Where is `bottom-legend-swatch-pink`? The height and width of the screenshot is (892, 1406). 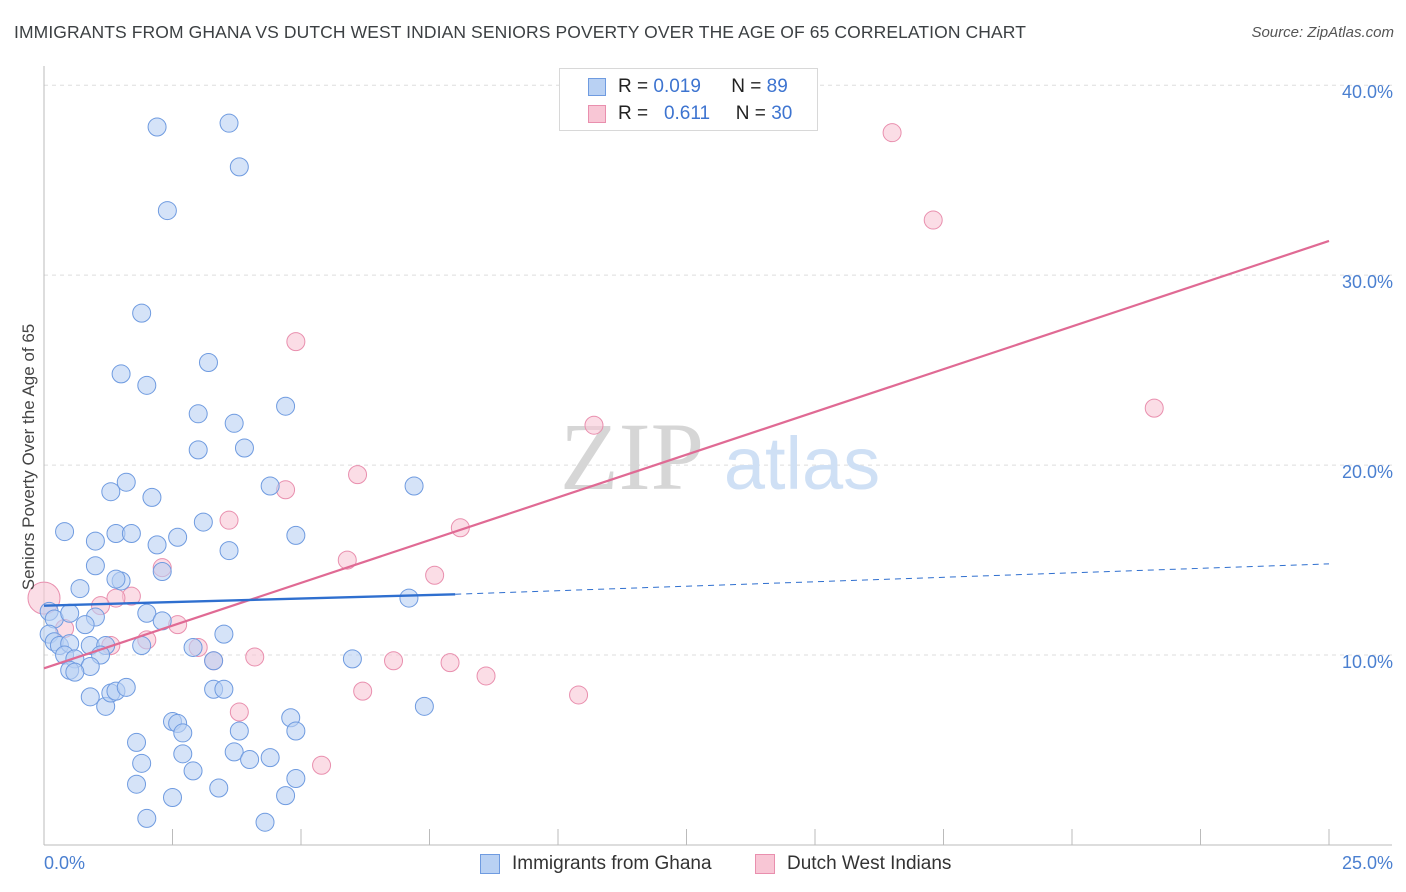
bottom-legend-swatch-pink is located at coordinates (765, 864).